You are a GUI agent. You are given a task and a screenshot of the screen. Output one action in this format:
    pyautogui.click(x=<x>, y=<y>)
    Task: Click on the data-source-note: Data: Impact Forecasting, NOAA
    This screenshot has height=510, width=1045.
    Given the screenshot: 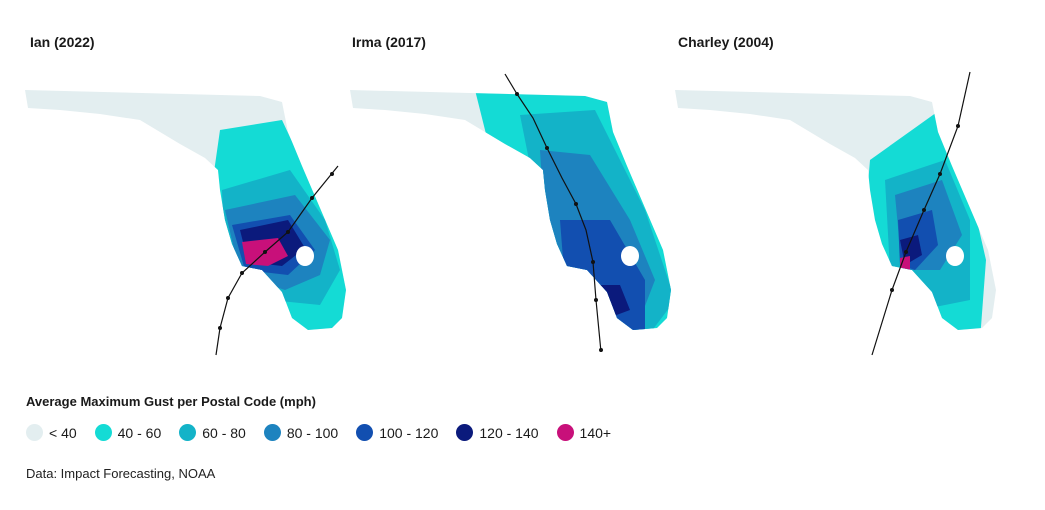 What is the action you would take?
    pyautogui.click(x=121, y=473)
    